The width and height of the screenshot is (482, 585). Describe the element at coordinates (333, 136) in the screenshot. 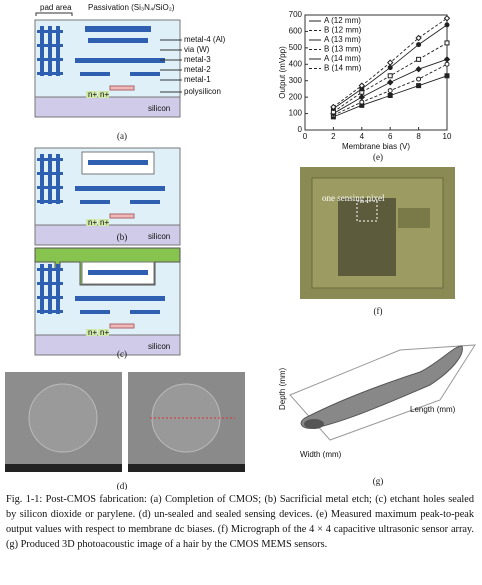

I see `x-tick-label: 2` at that location.